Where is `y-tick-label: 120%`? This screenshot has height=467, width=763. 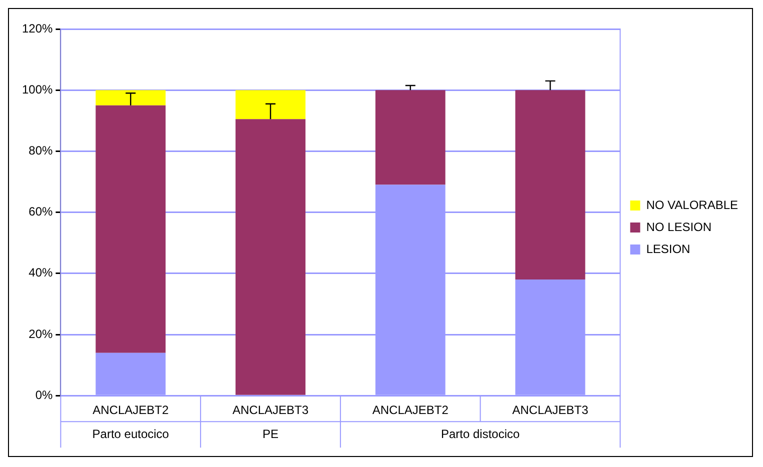
y-tick-label: 120% is located at coordinates (38, 28).